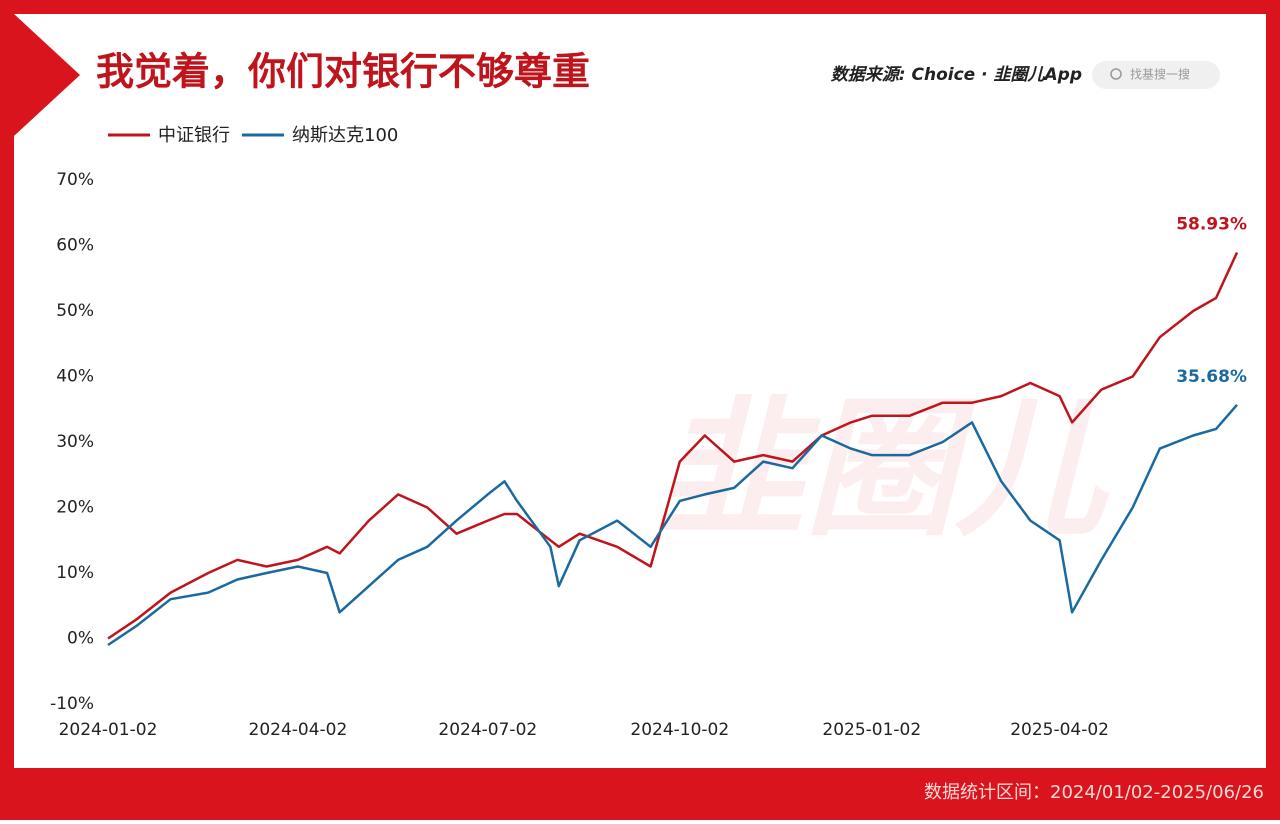 Image resolution: width=1280 pixels, height=824 pixels. What do you see at coordinates (871, 730) in the screenshot?
I see `x-tick-label: 2025-01-02` at bounding box center [871, 730].